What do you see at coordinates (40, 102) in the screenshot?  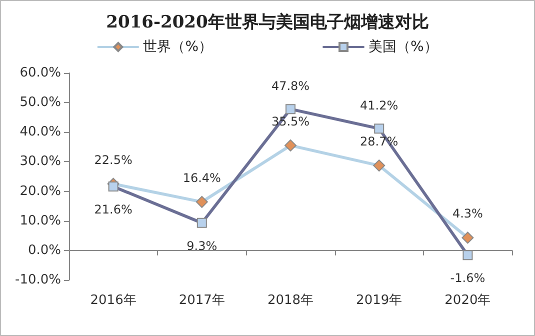 I see `y-tick-label: 50.0%` at bounding box center [40, 102].